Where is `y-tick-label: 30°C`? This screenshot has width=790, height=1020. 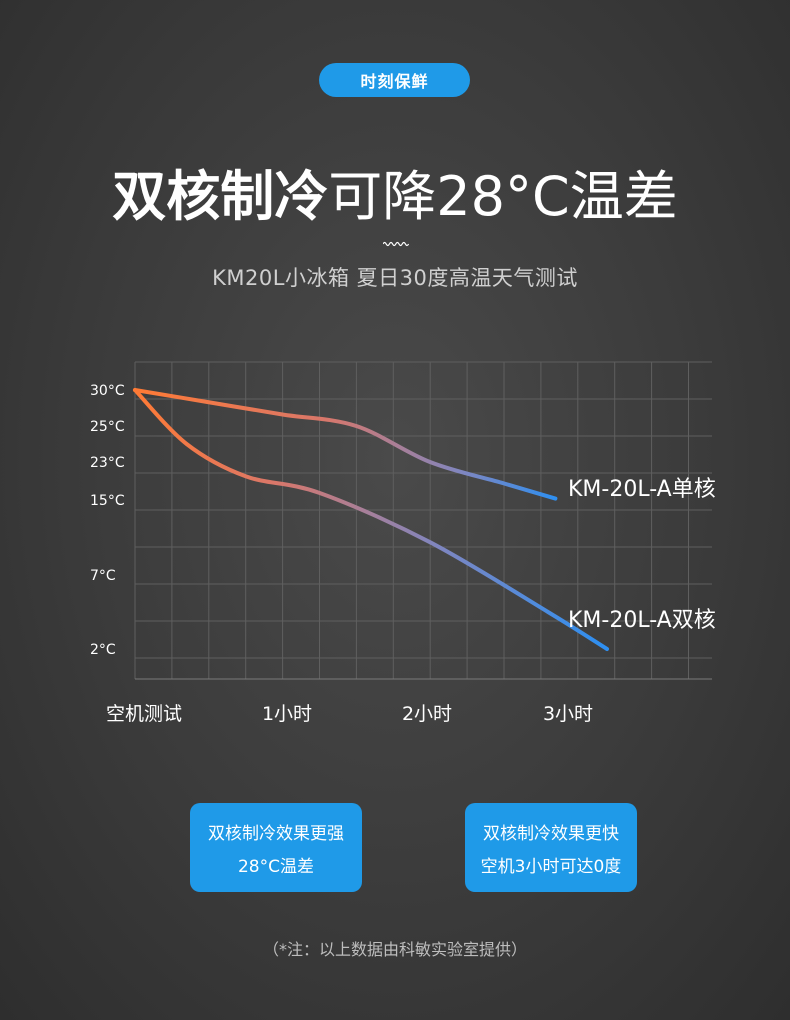 y-tick-label: 30°C is located at coordinates (107, 391).